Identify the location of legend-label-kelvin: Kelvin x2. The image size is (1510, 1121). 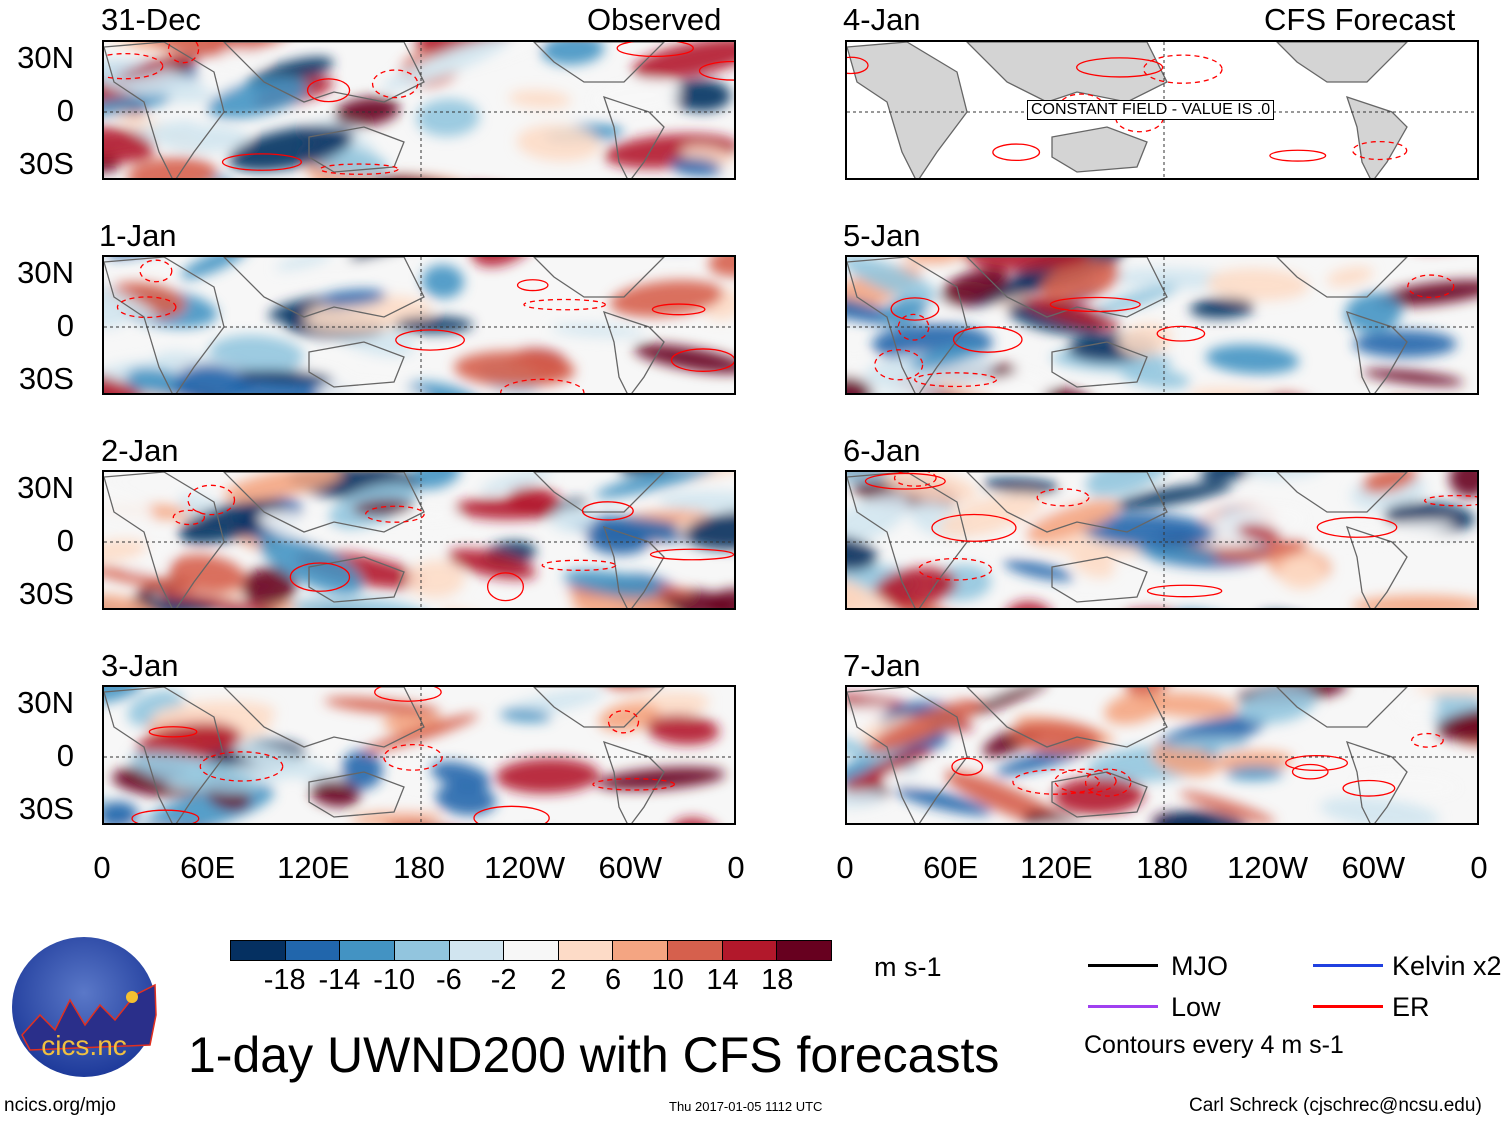
(1447, 966).